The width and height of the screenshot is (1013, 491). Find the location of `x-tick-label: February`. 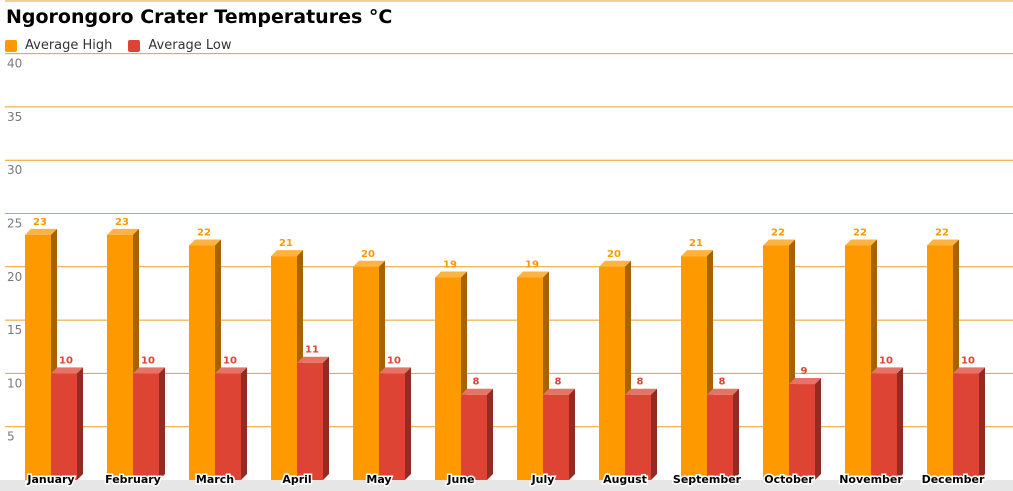

x-tick-label: February is located at coordinates (133, 479).